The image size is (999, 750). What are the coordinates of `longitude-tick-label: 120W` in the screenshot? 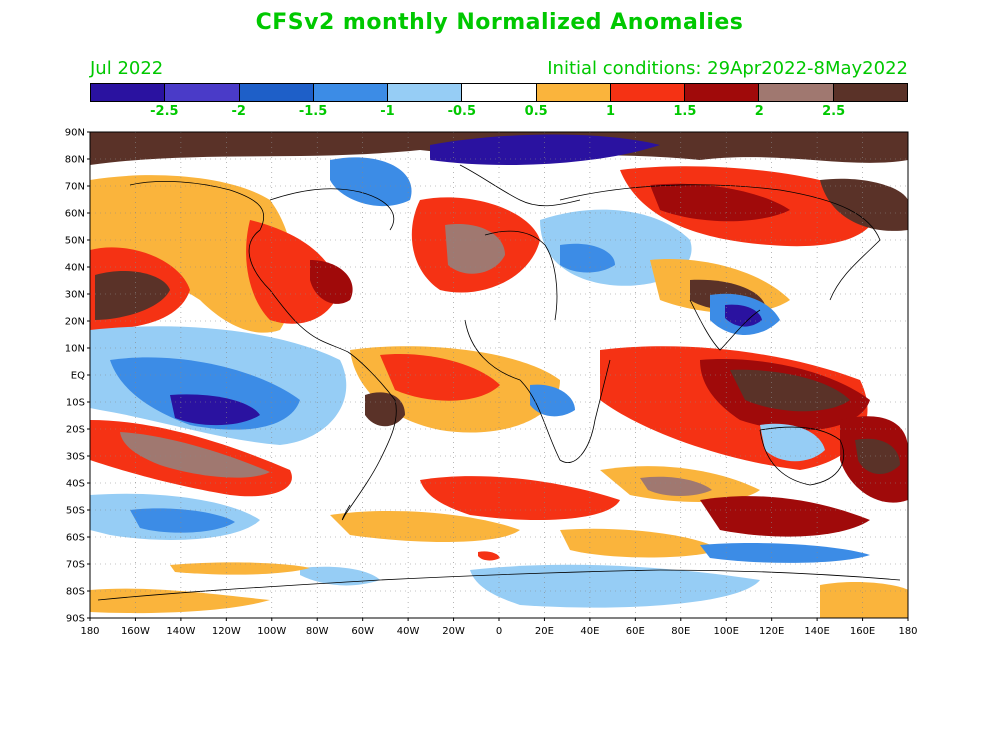 It's located at (226, 631).